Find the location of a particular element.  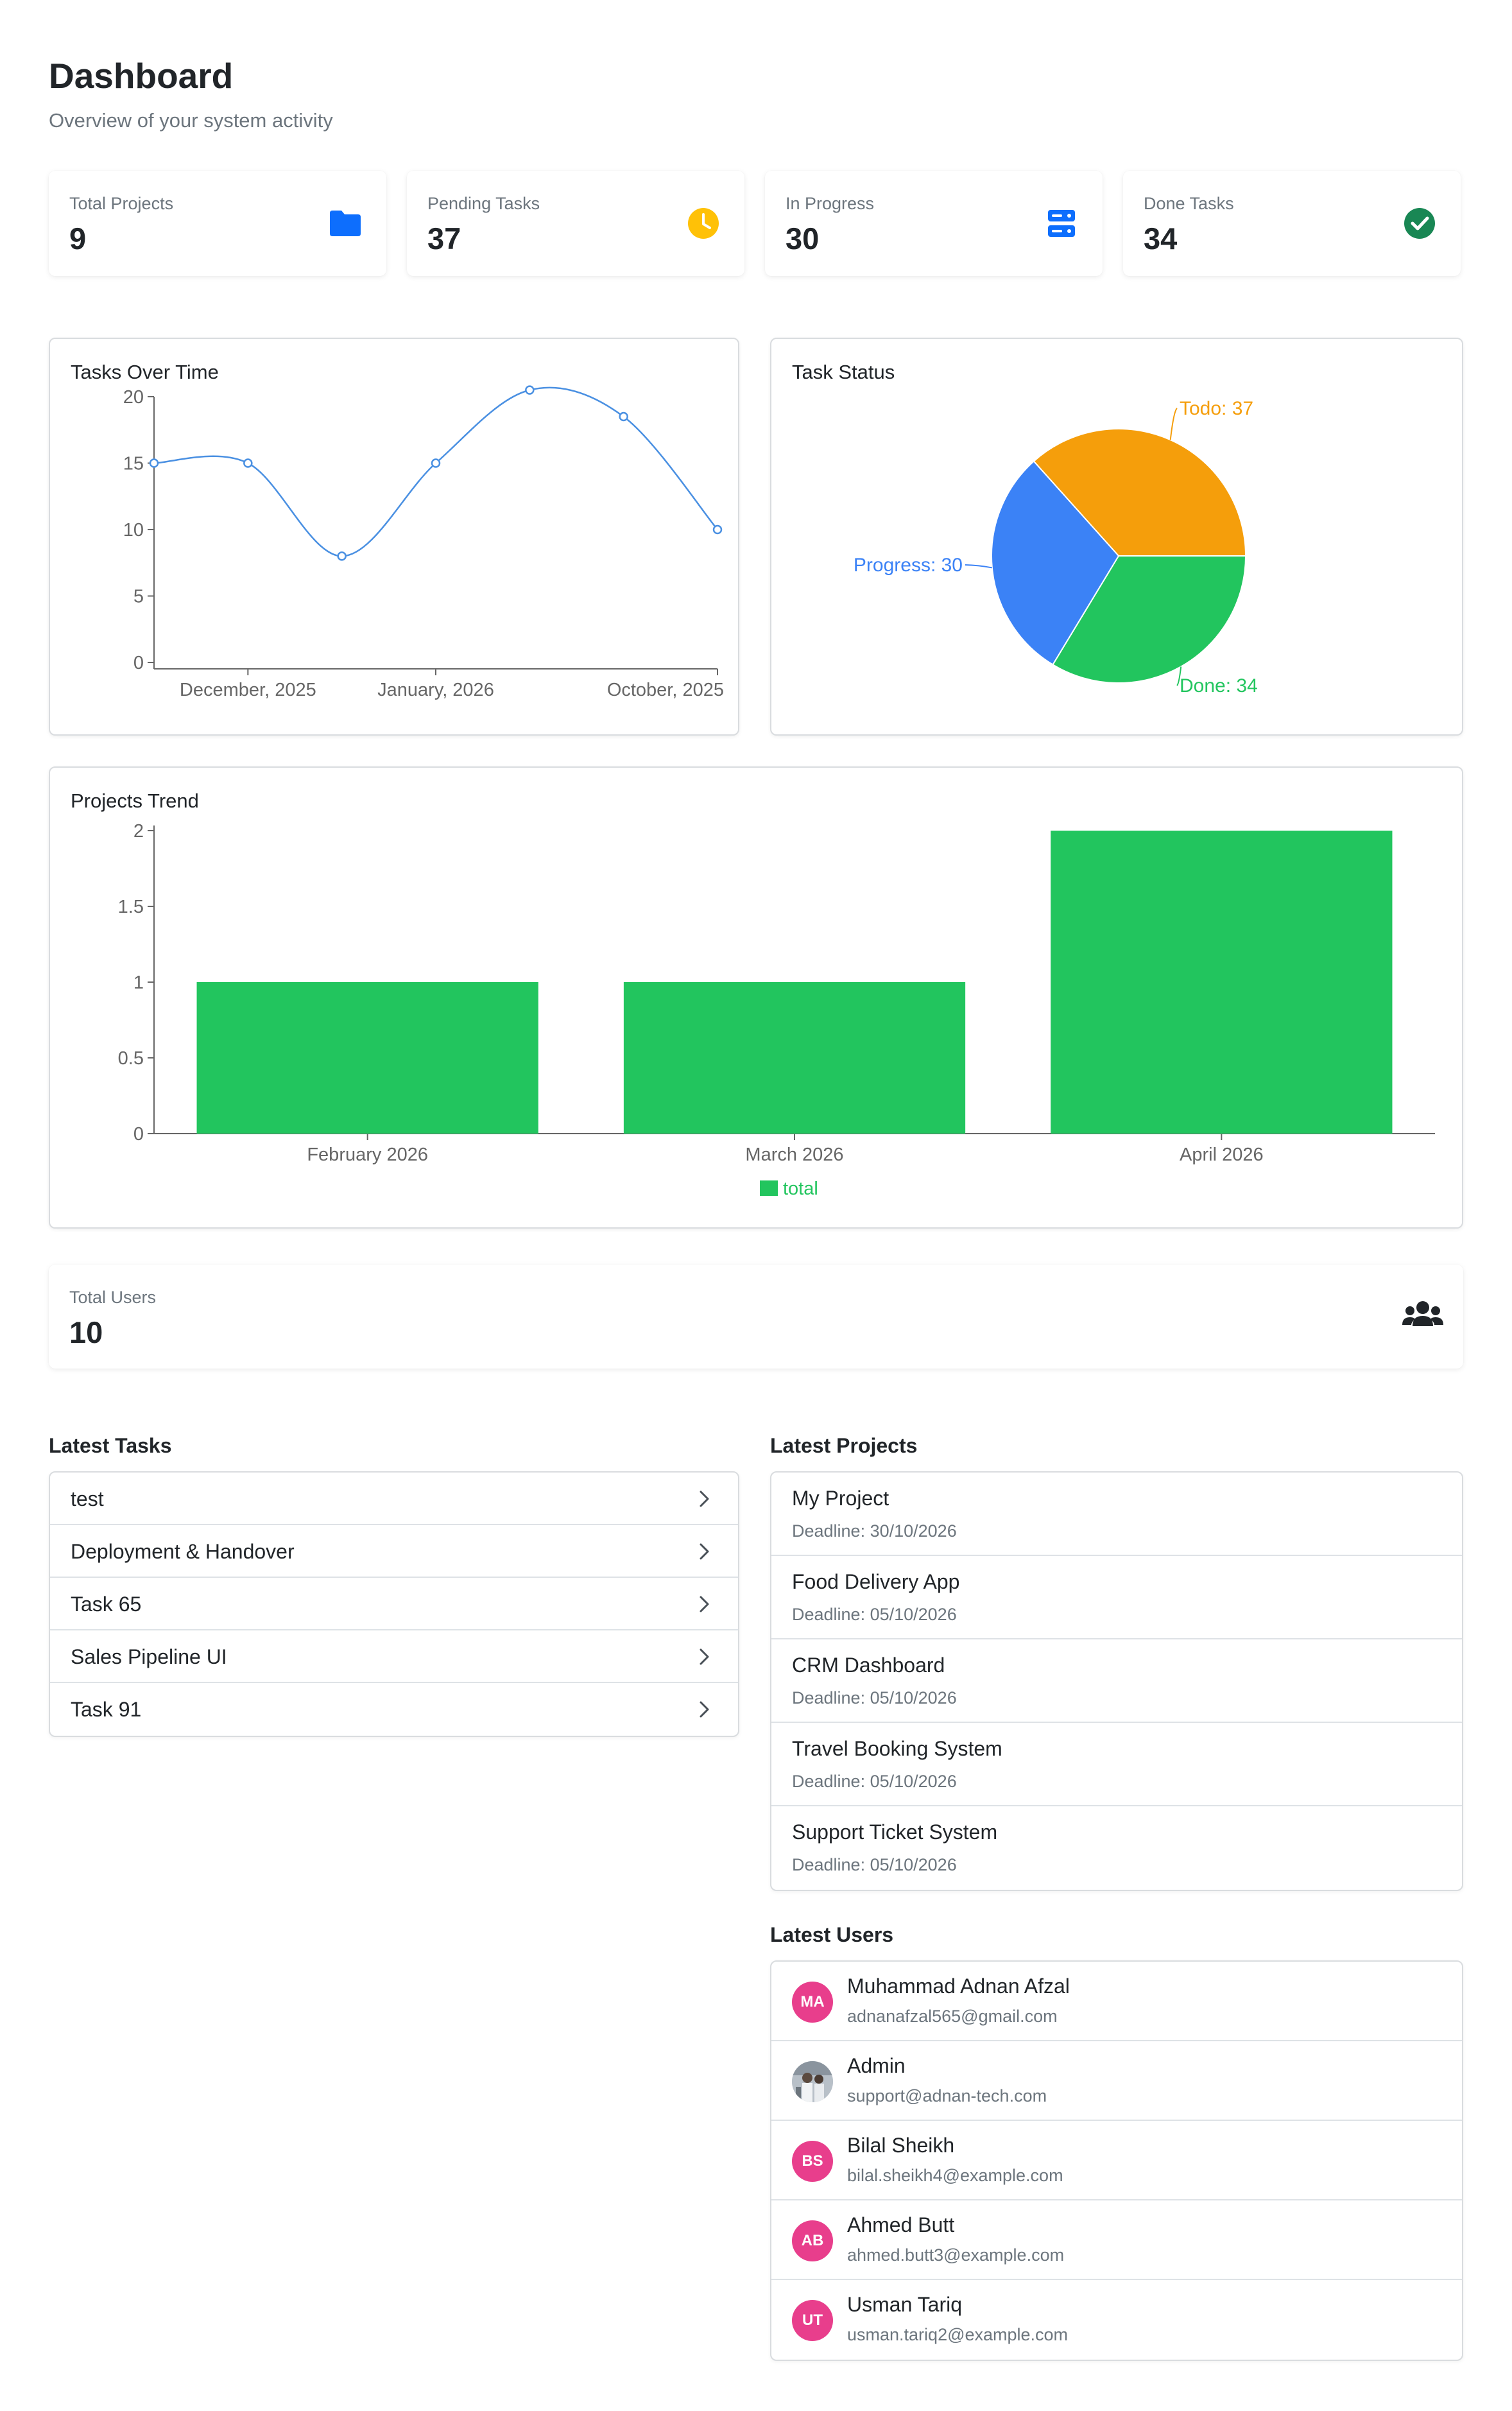

clock-icon is located at coordinates (703, 223).